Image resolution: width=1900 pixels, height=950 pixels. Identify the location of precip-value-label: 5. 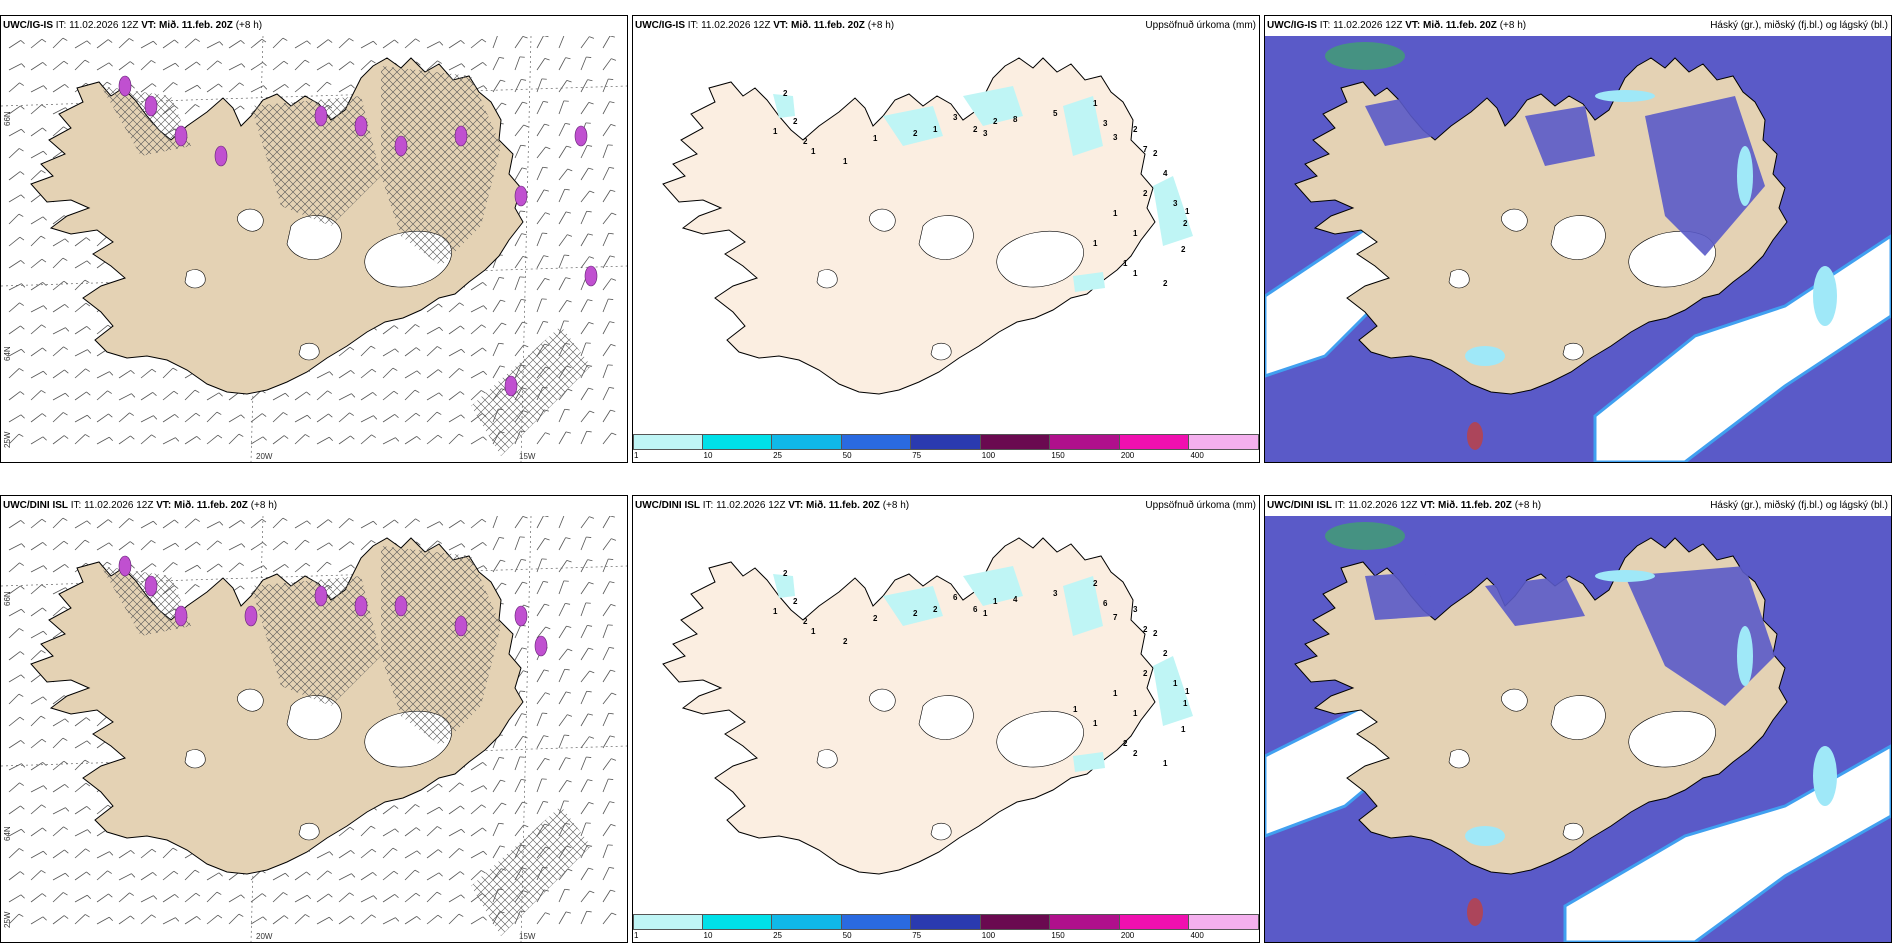
(1055, 113).